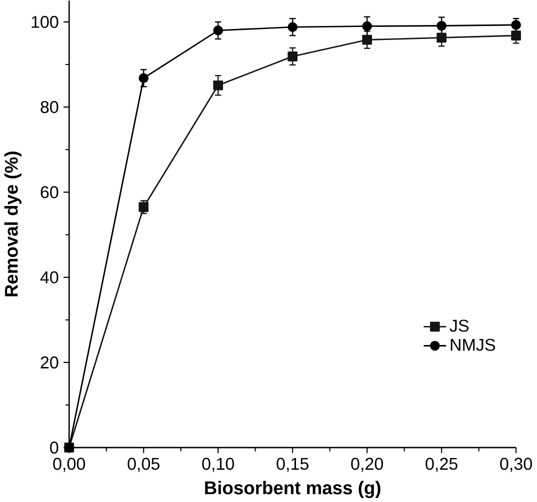  Describe the element at coordinates (218, 465) in the screenshot. I see `x-tick-label: 0,10` at that location.